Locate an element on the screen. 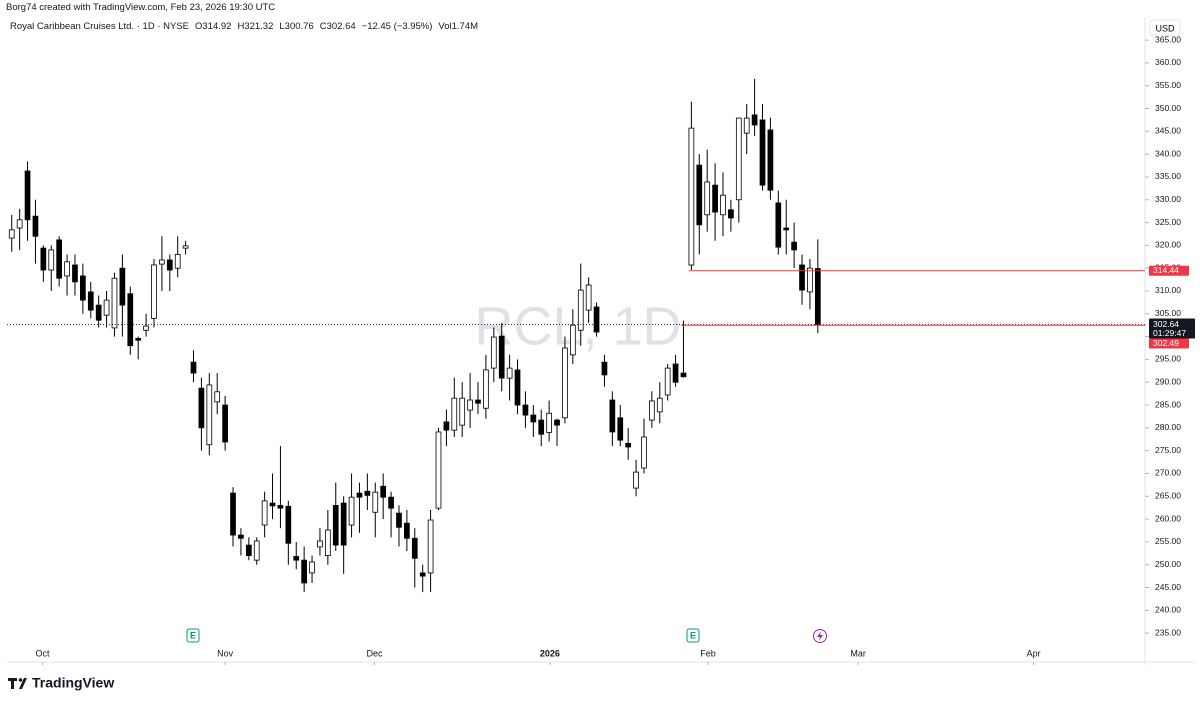  logo: TradingView is located at coordinates (61, 683).